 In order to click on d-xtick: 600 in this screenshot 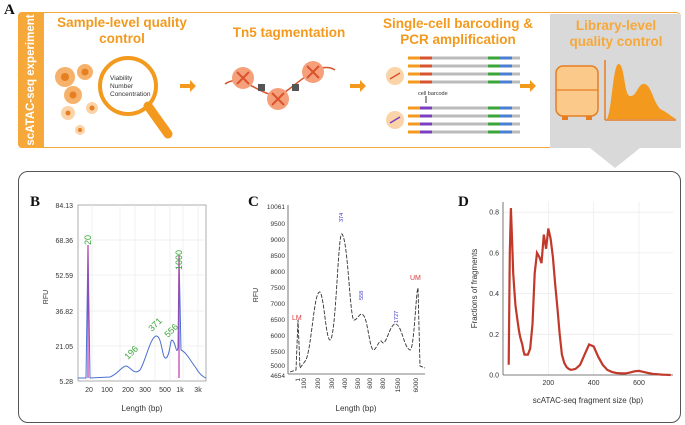, I will do `click(639, 383)`.